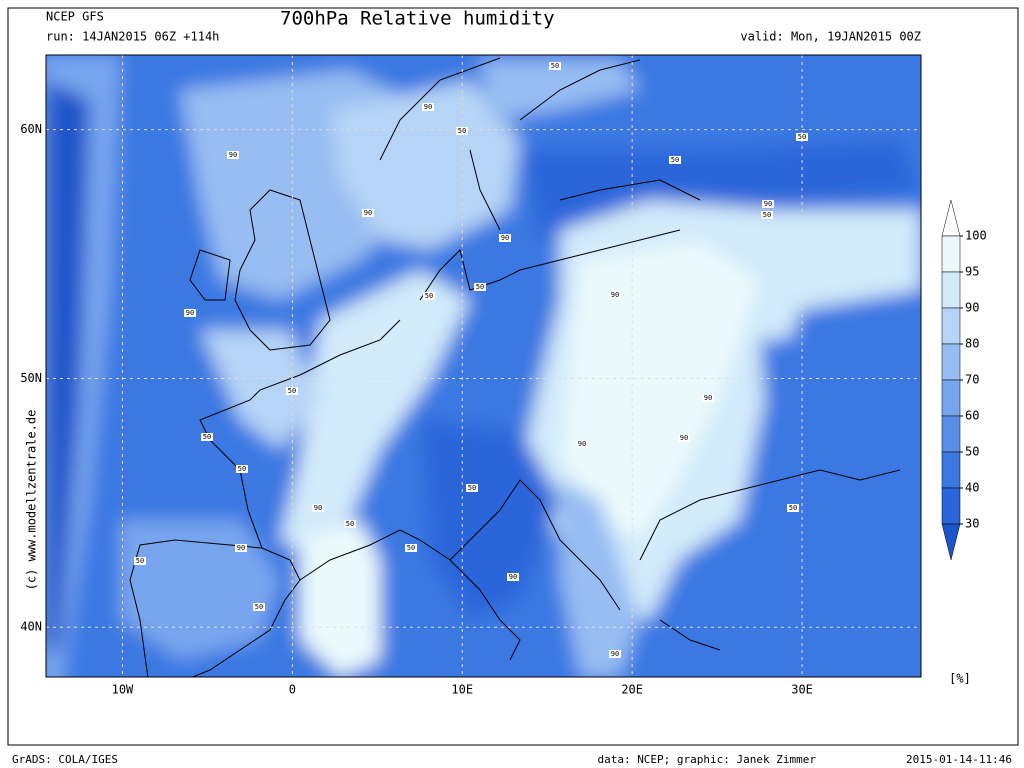  What do you see at coordinates (31, 129) in the screenshot?
I see `y-tick-label: 60N` at bounding box center [31, 129].